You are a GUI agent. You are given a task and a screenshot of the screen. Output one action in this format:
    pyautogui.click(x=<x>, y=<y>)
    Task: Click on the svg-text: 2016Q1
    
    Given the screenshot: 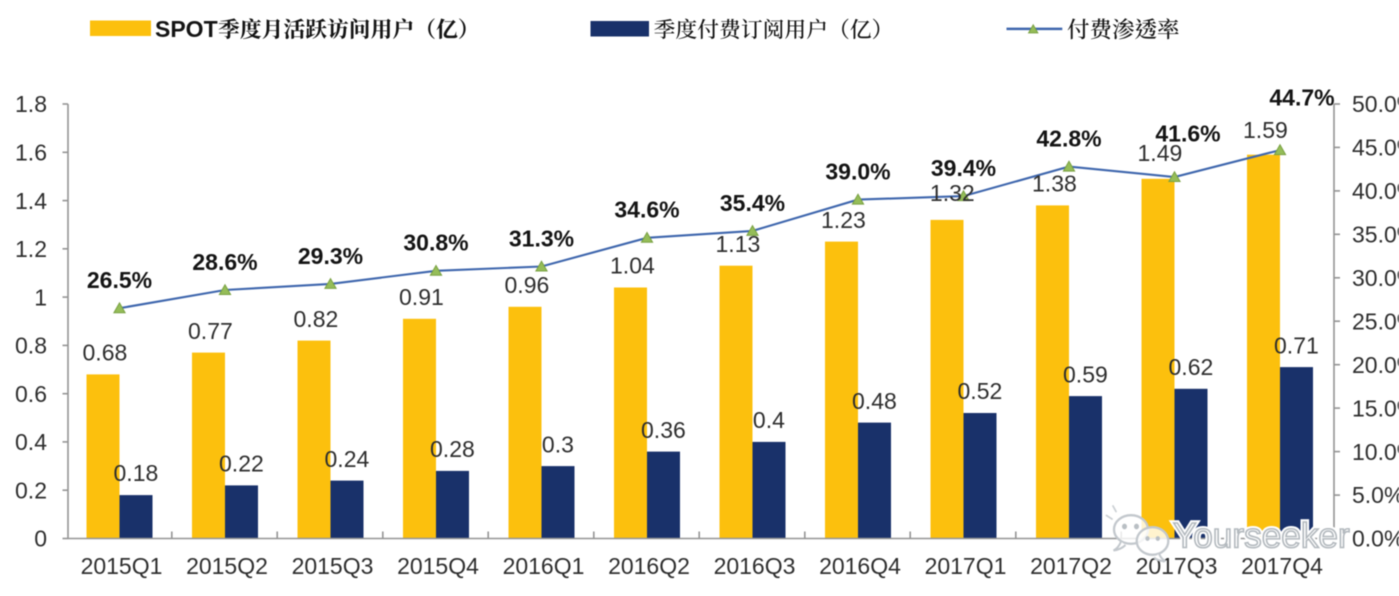 What is the action you would take?
    pyautogui.click(x=544, y=566)
    